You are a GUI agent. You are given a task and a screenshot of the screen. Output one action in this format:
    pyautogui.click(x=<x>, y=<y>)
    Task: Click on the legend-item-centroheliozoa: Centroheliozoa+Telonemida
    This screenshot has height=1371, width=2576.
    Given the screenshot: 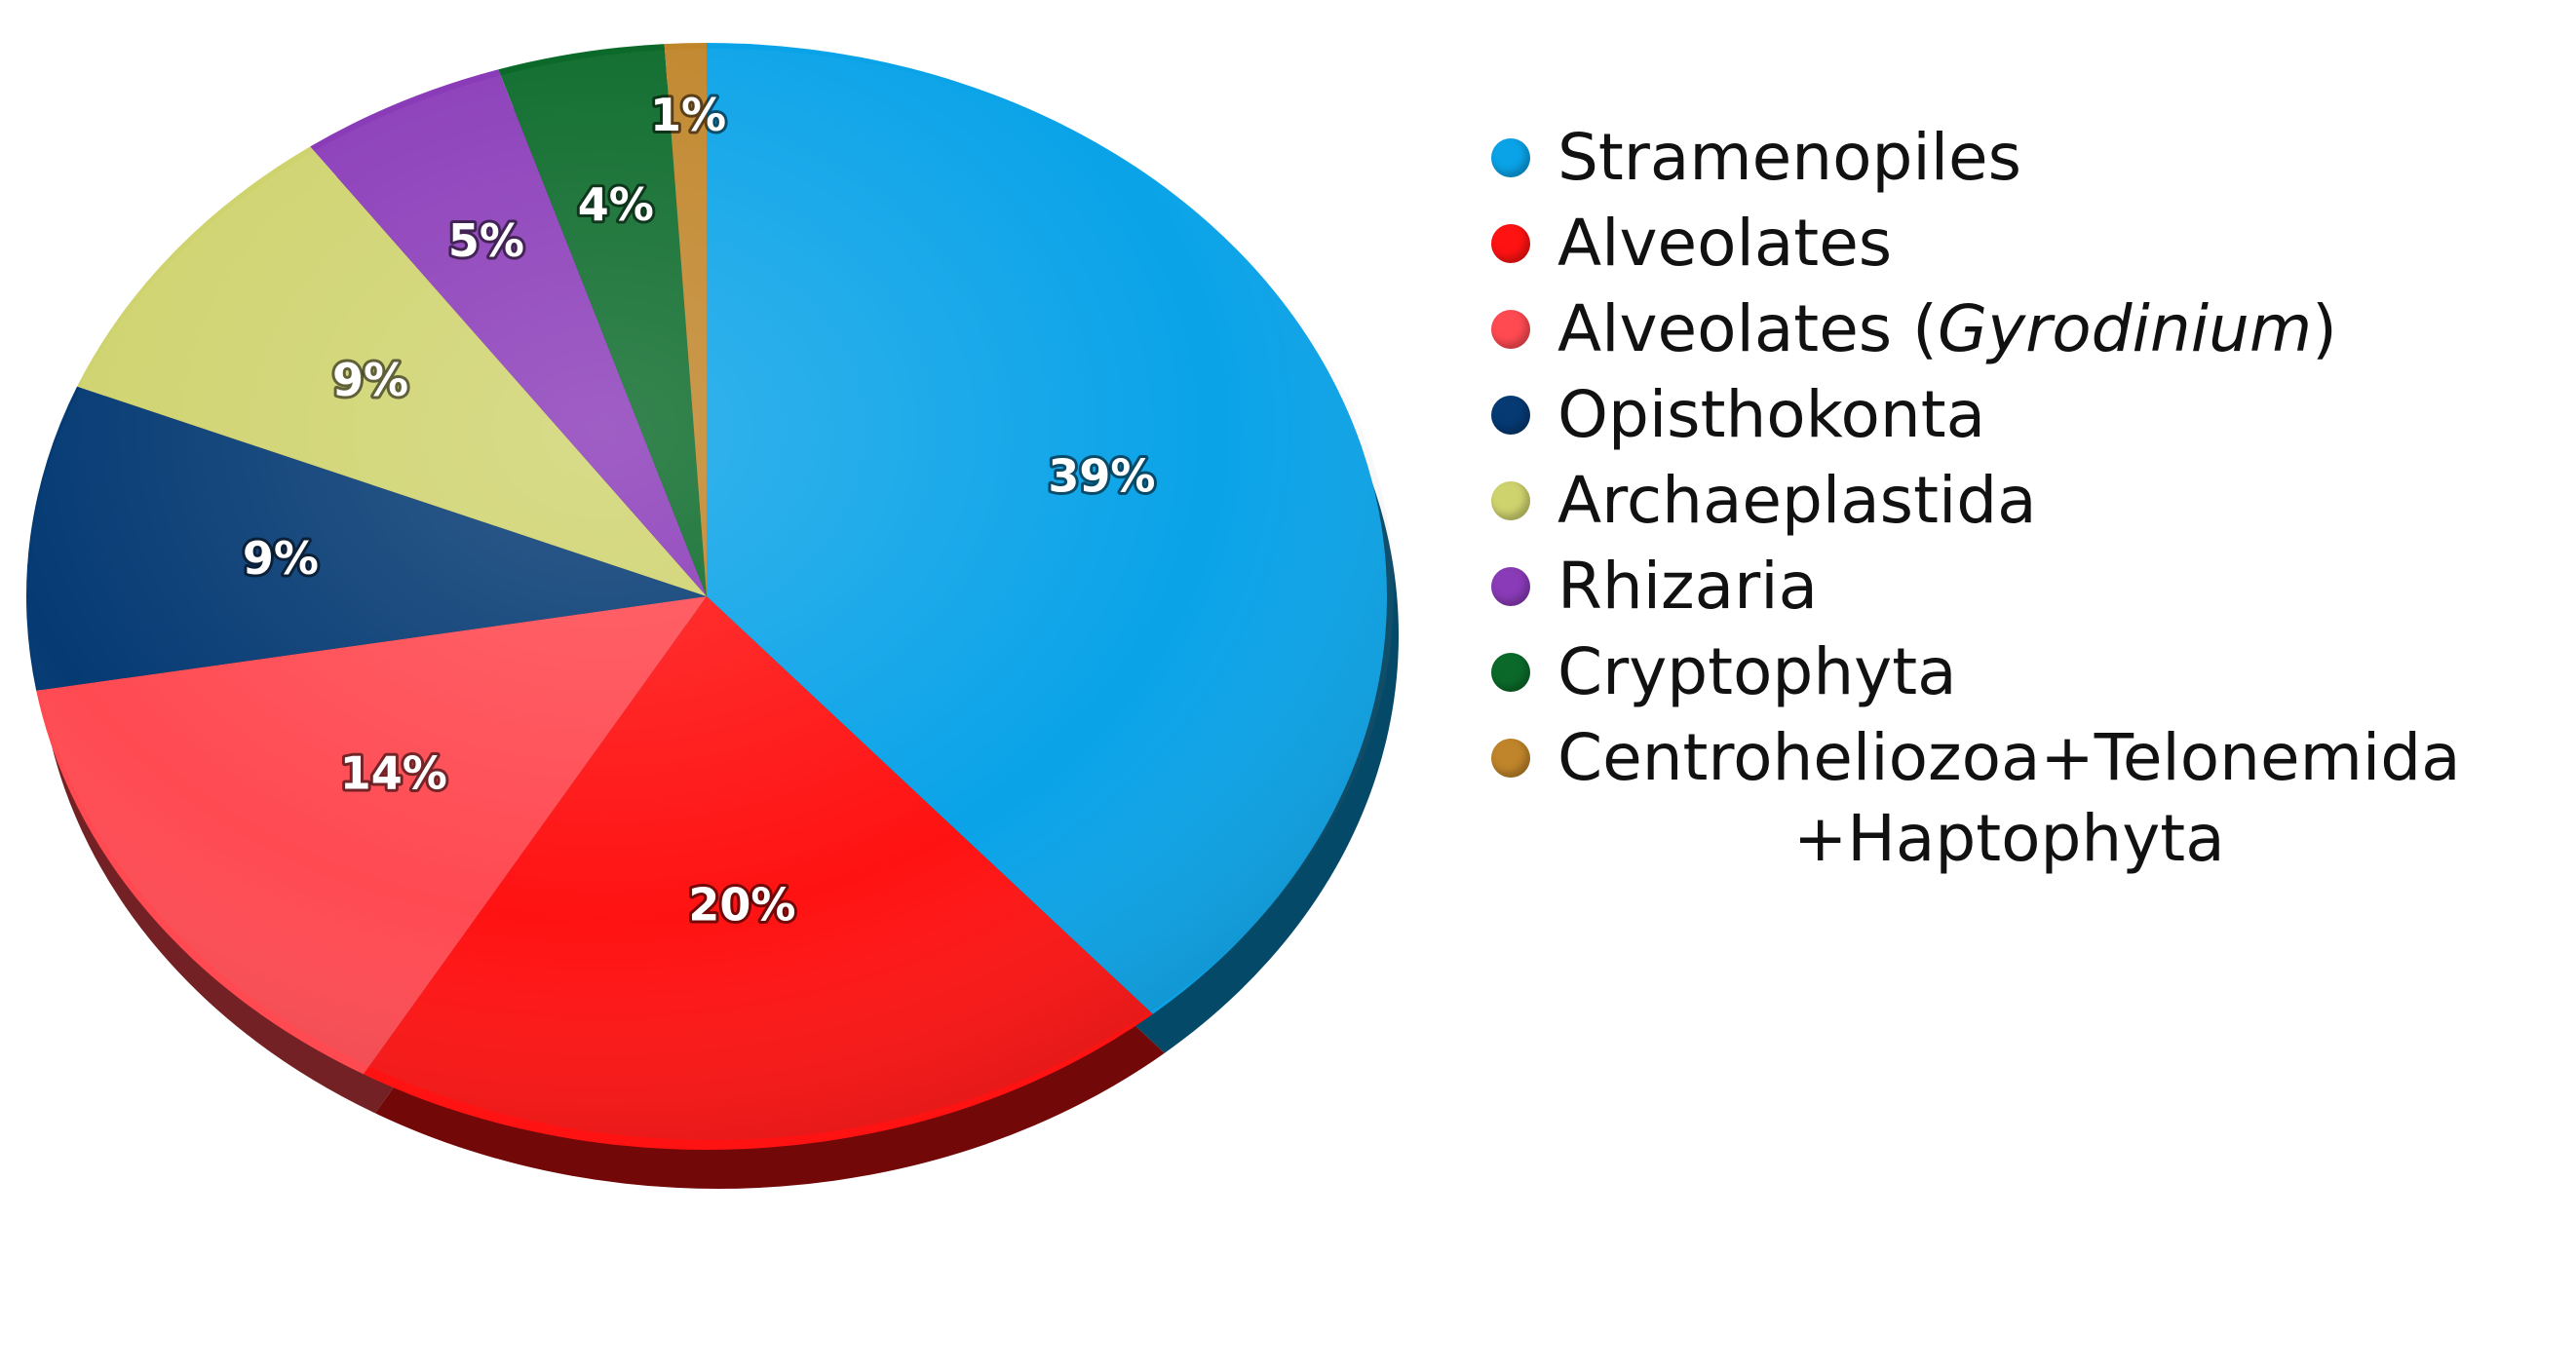 What is the action you would take?
    pyautogui.click(x=2027, y=758)
    